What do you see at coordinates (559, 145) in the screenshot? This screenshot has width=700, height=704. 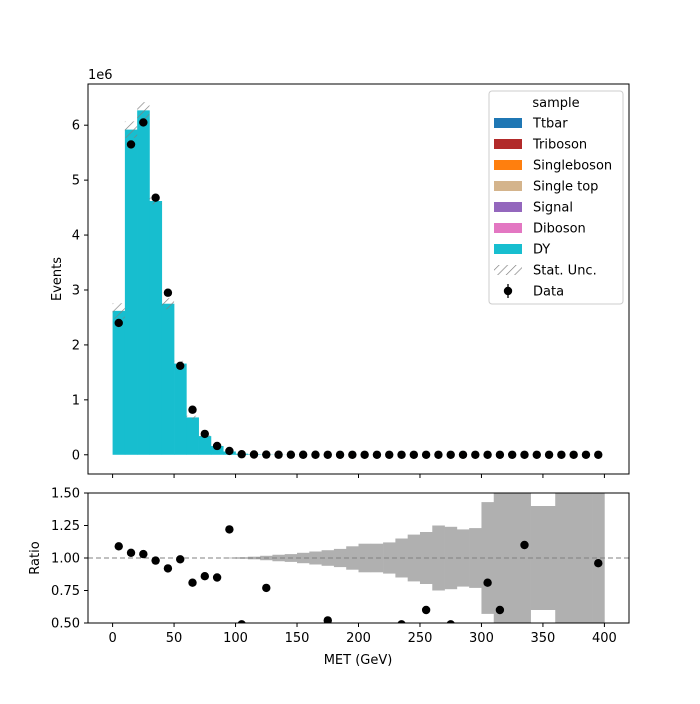 I see `legend-label-triboson: Triboson` at bounding box center [559, 145].